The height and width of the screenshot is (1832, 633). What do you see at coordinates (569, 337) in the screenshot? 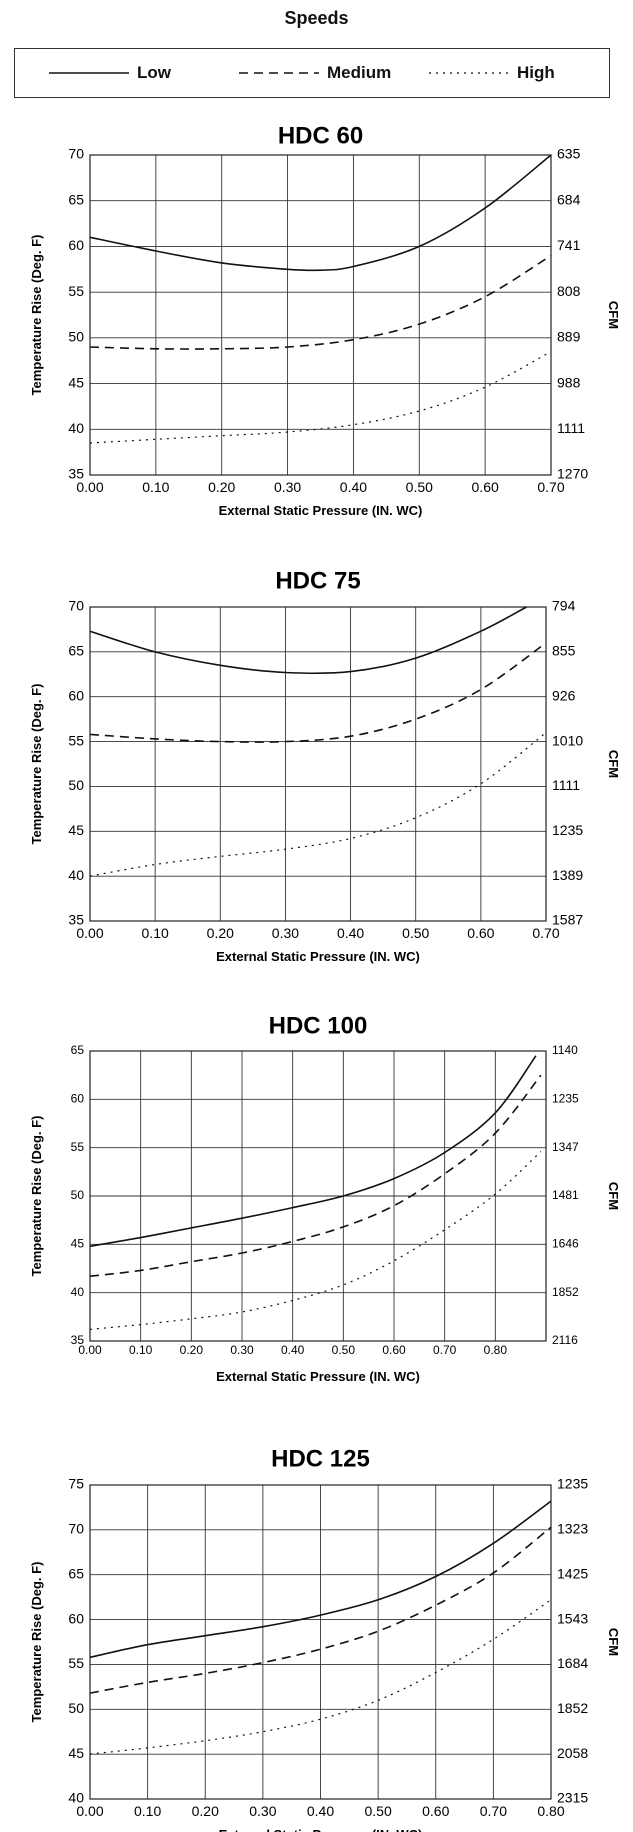
I see `cfm-tick-label: 889` at bounding box center [569, 337].